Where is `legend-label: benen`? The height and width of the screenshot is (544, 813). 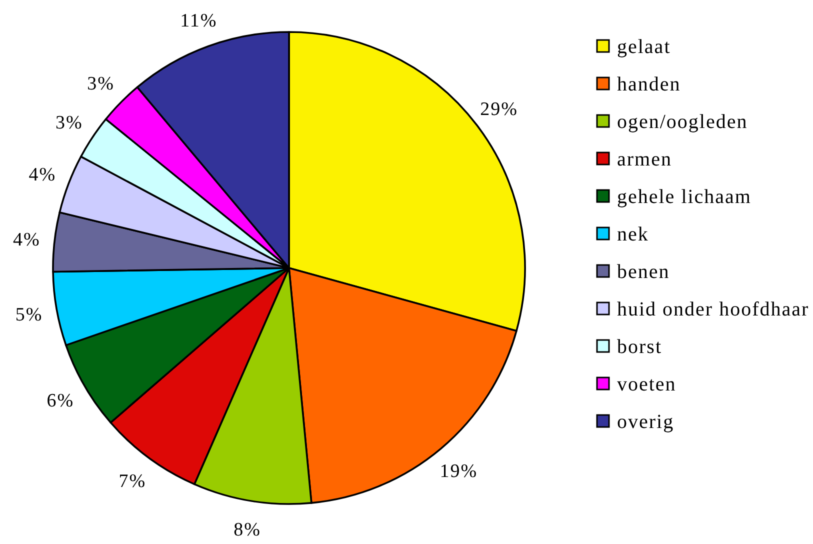
legend-label: benen is located at coordinates (643, 272).